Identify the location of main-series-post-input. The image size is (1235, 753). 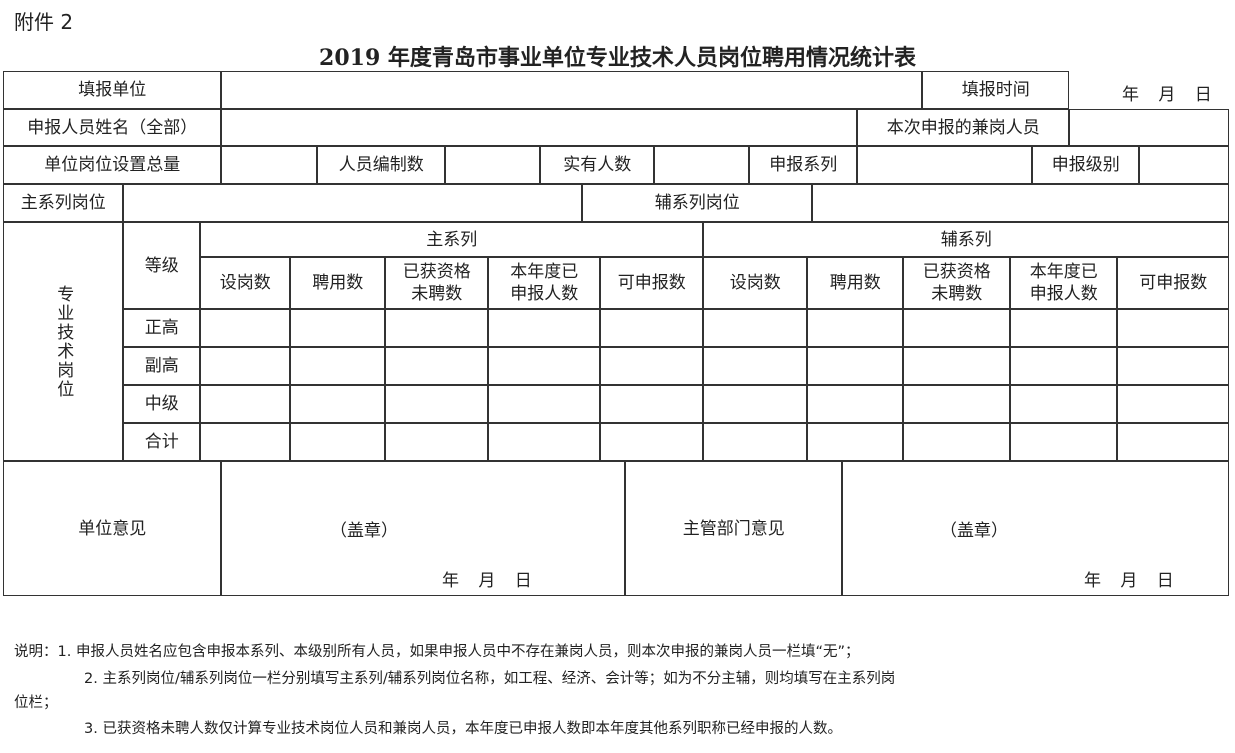
(353, 203).